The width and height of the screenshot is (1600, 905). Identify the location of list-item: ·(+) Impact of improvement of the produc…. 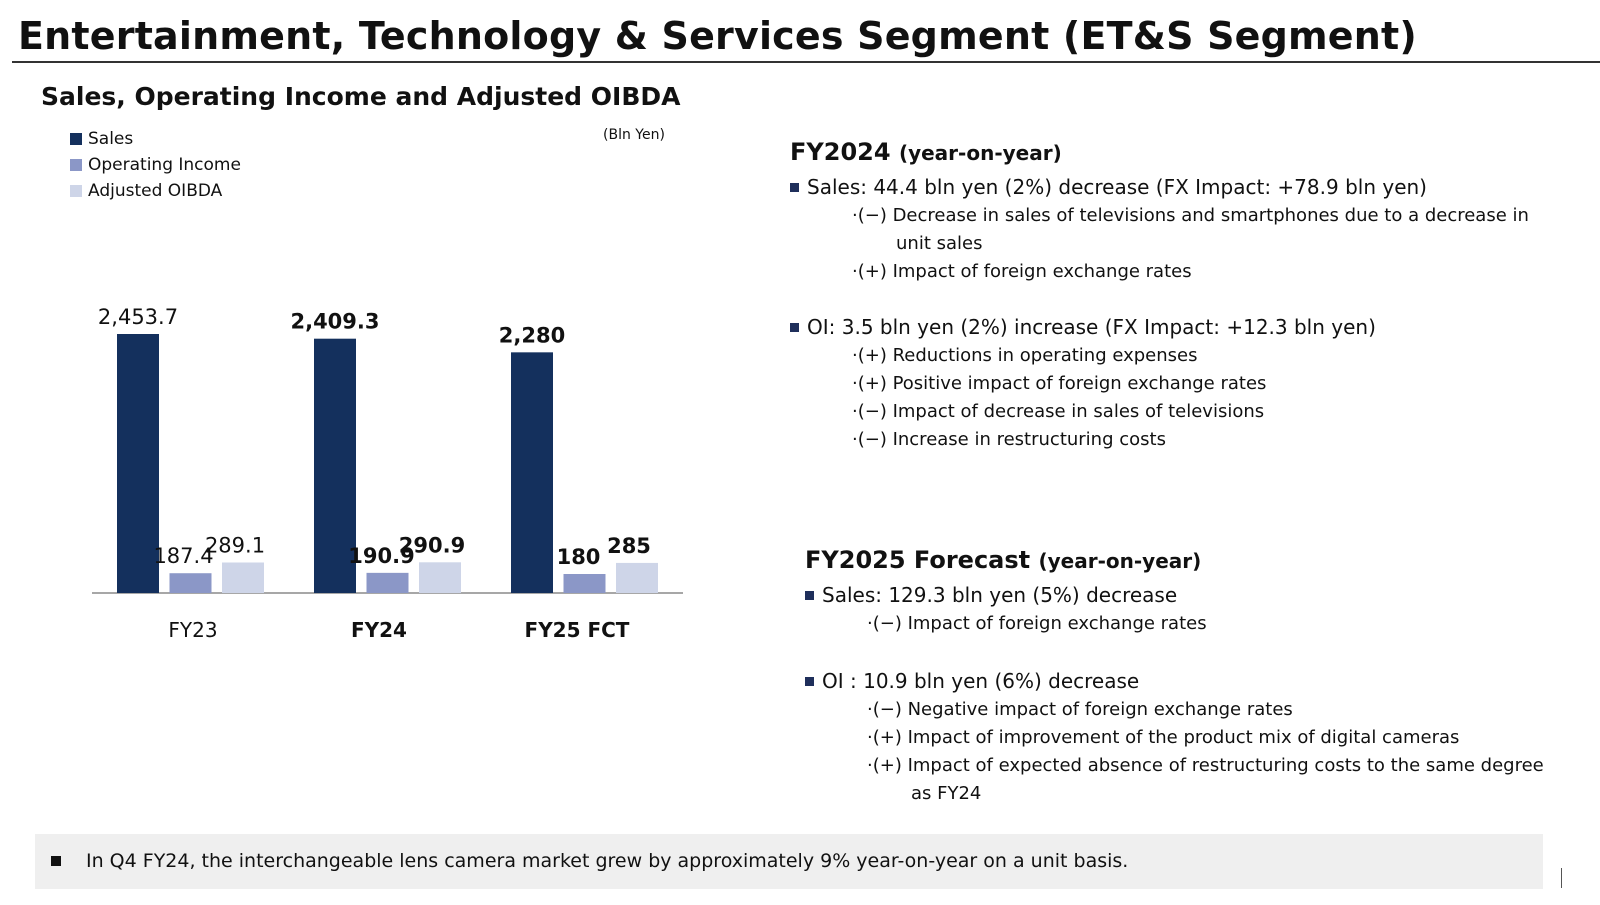
(1163, 737).